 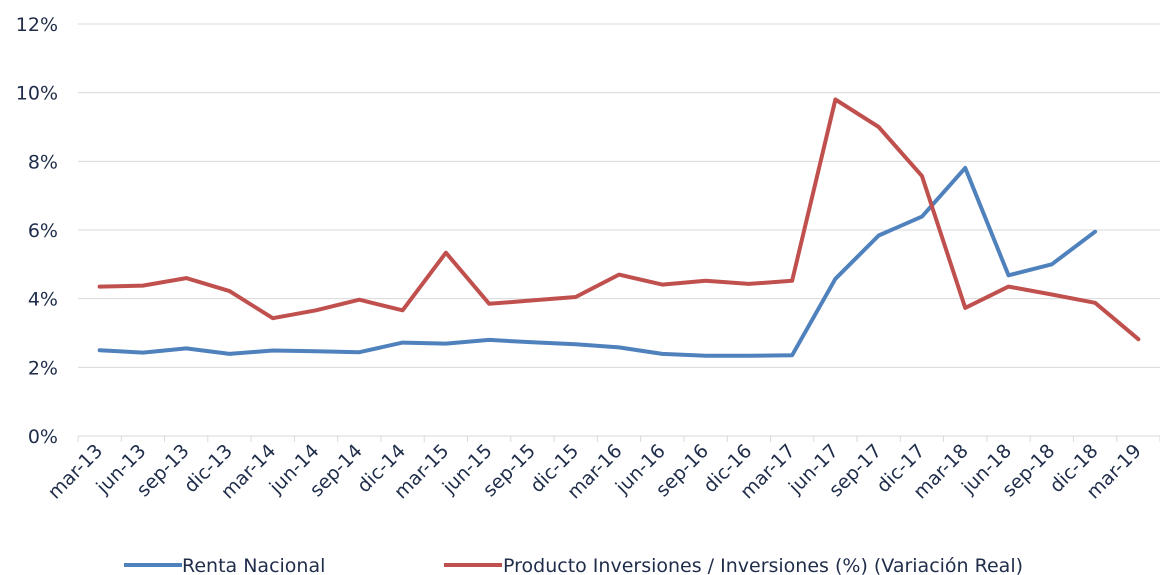 What do you see at coordinates (253, 565) in the screenshot?
I see `legend-label-renta-nacional: Renta Nacional` at bounding box center [253, 565].